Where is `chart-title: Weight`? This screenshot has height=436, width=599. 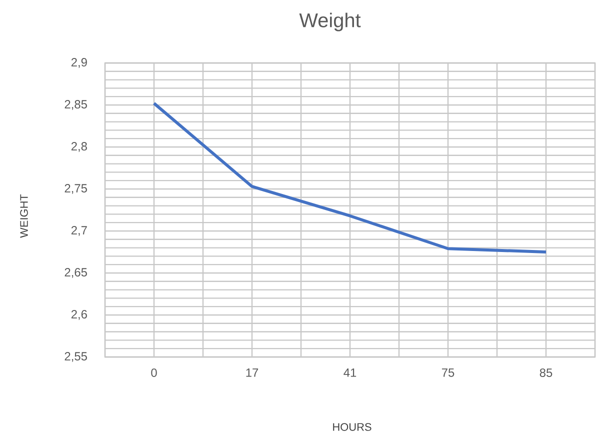
chart-title: Weight is located at coordinates (330, 22).